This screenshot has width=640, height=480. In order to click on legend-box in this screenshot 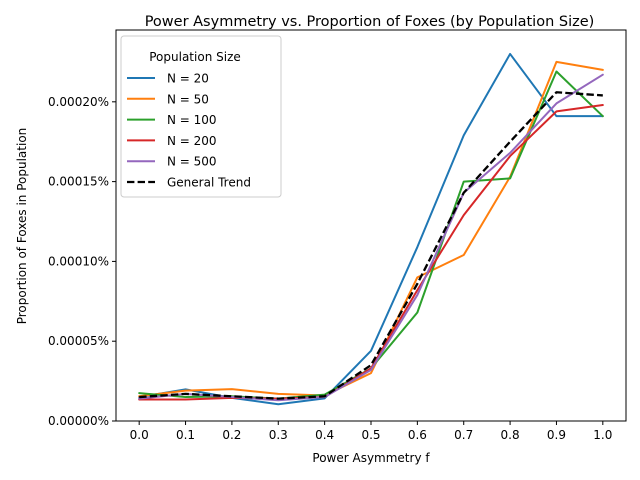, I will do `click(201, 116)`.